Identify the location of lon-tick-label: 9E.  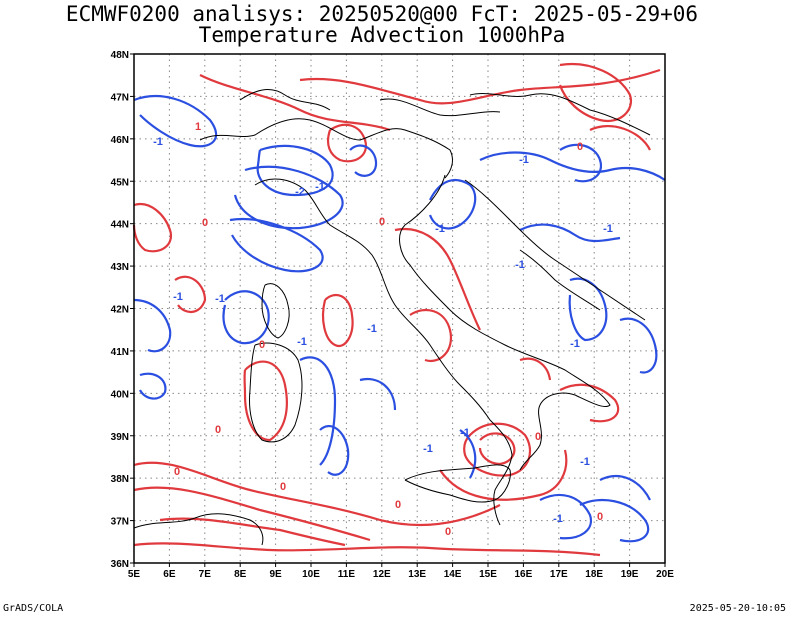
(275, 574).